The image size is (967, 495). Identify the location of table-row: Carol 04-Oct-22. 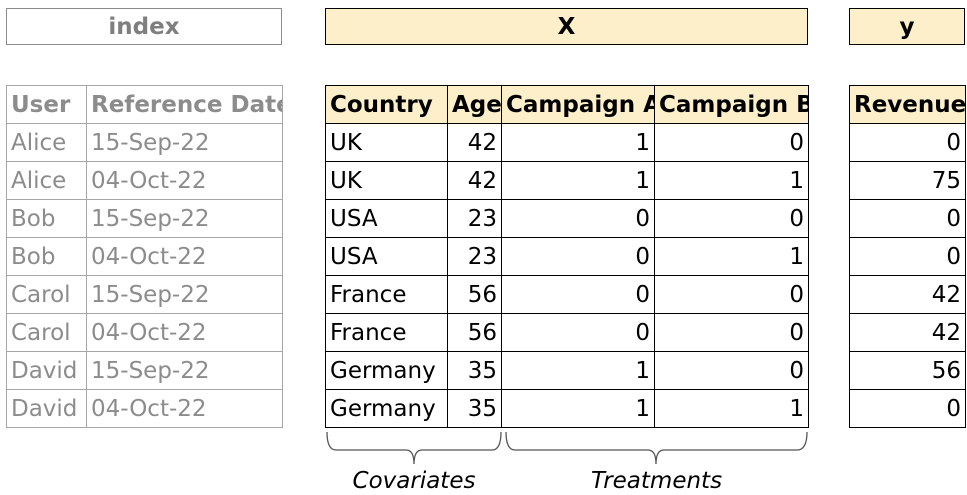
(144, 332).